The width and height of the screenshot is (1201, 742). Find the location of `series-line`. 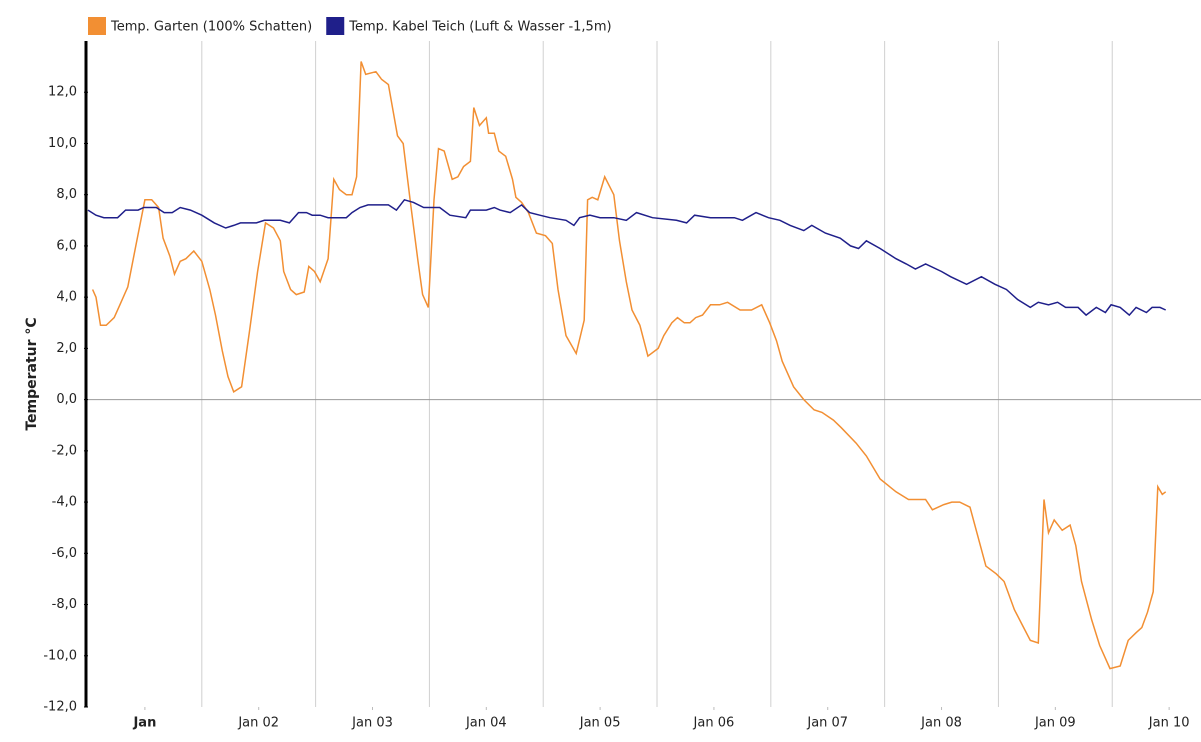

series-line is located at coordinates (627, 257).